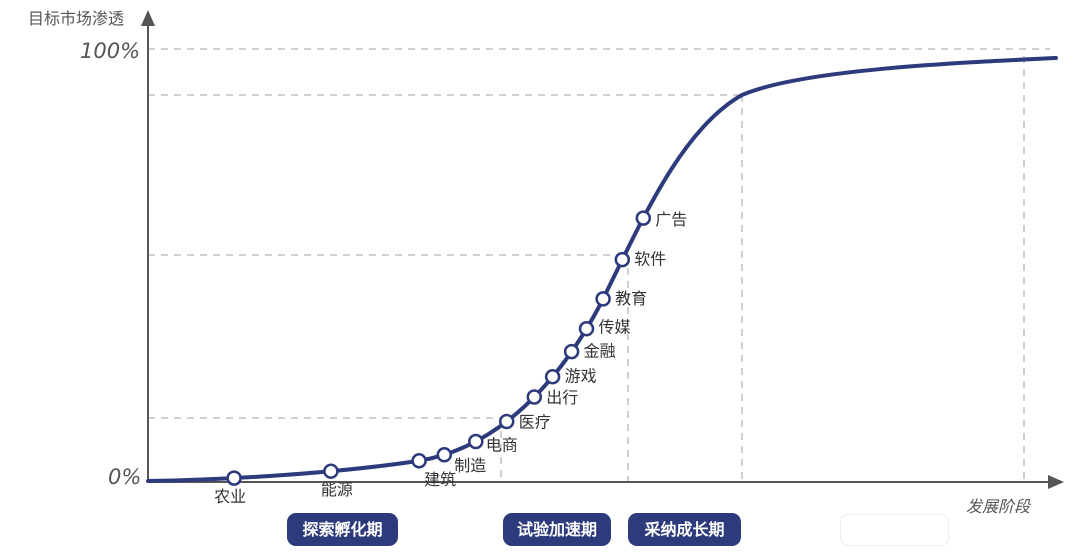  I want to click on data-point-label-4: 制造, so click(470, 465).